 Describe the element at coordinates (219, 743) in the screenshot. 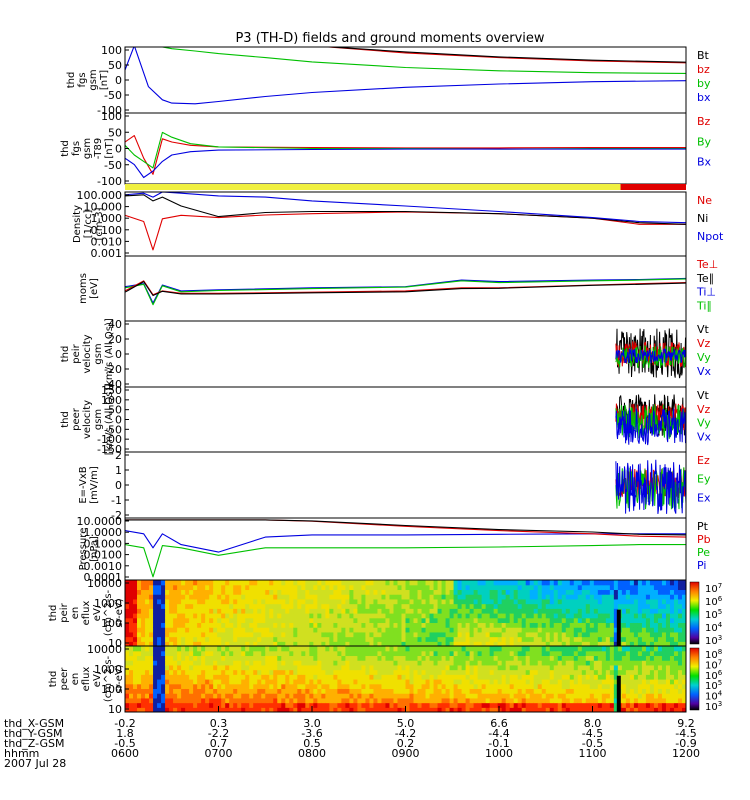

I see `ephemeris-value: 0.7` at that location.